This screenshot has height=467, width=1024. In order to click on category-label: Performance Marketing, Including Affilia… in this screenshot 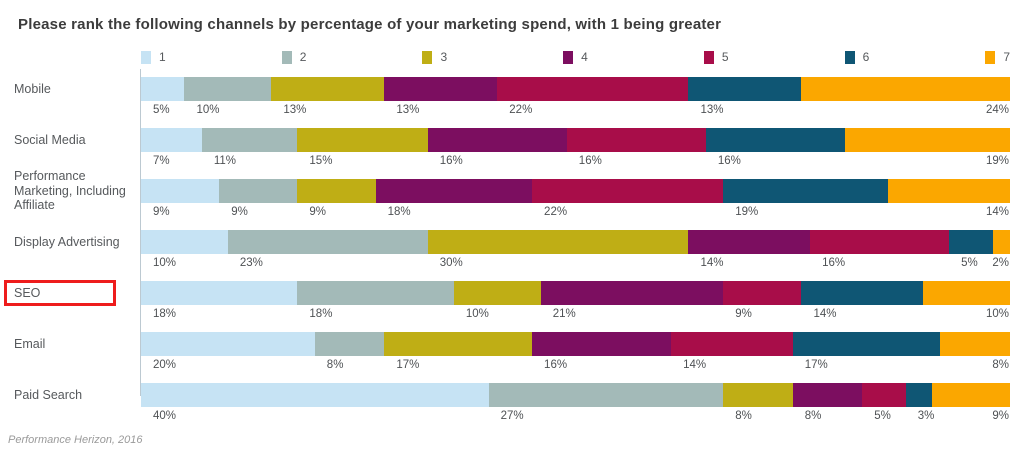, I will do `click(70, 190)`.